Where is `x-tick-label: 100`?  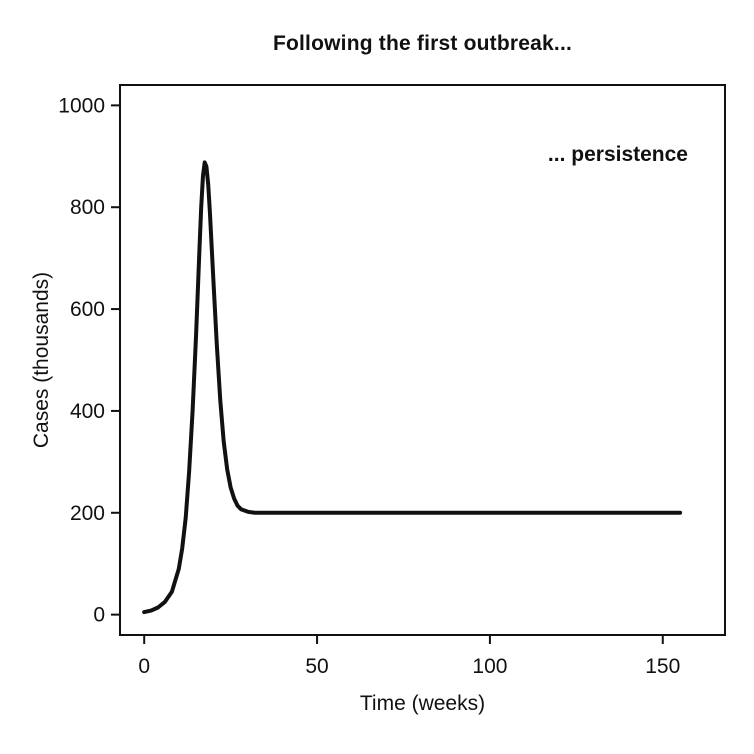 x-tick-label: 100 is located at coordinates (489, 666).